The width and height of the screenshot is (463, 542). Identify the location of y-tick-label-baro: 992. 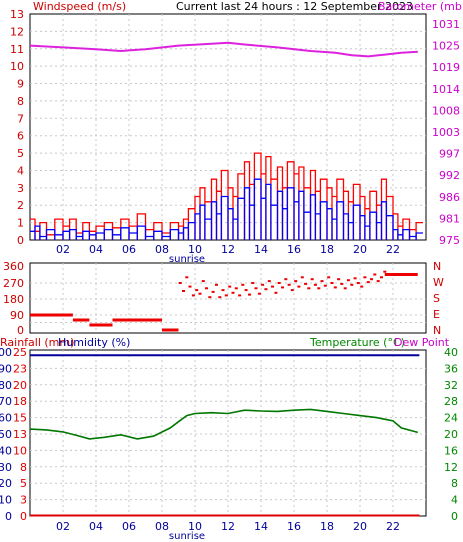
(449, 175).